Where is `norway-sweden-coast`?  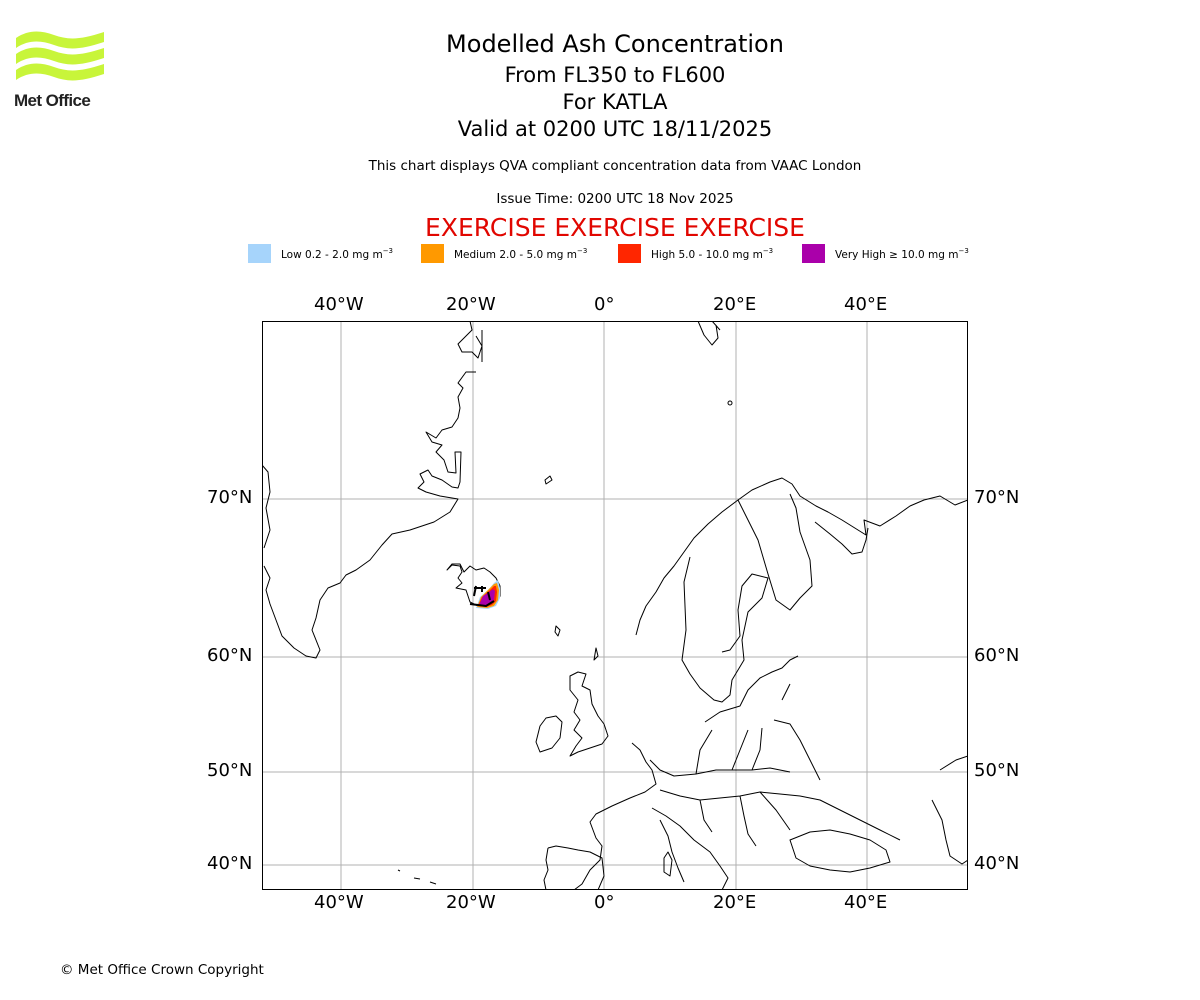
norway-sweden-coast is located at coordinates (801, 556).